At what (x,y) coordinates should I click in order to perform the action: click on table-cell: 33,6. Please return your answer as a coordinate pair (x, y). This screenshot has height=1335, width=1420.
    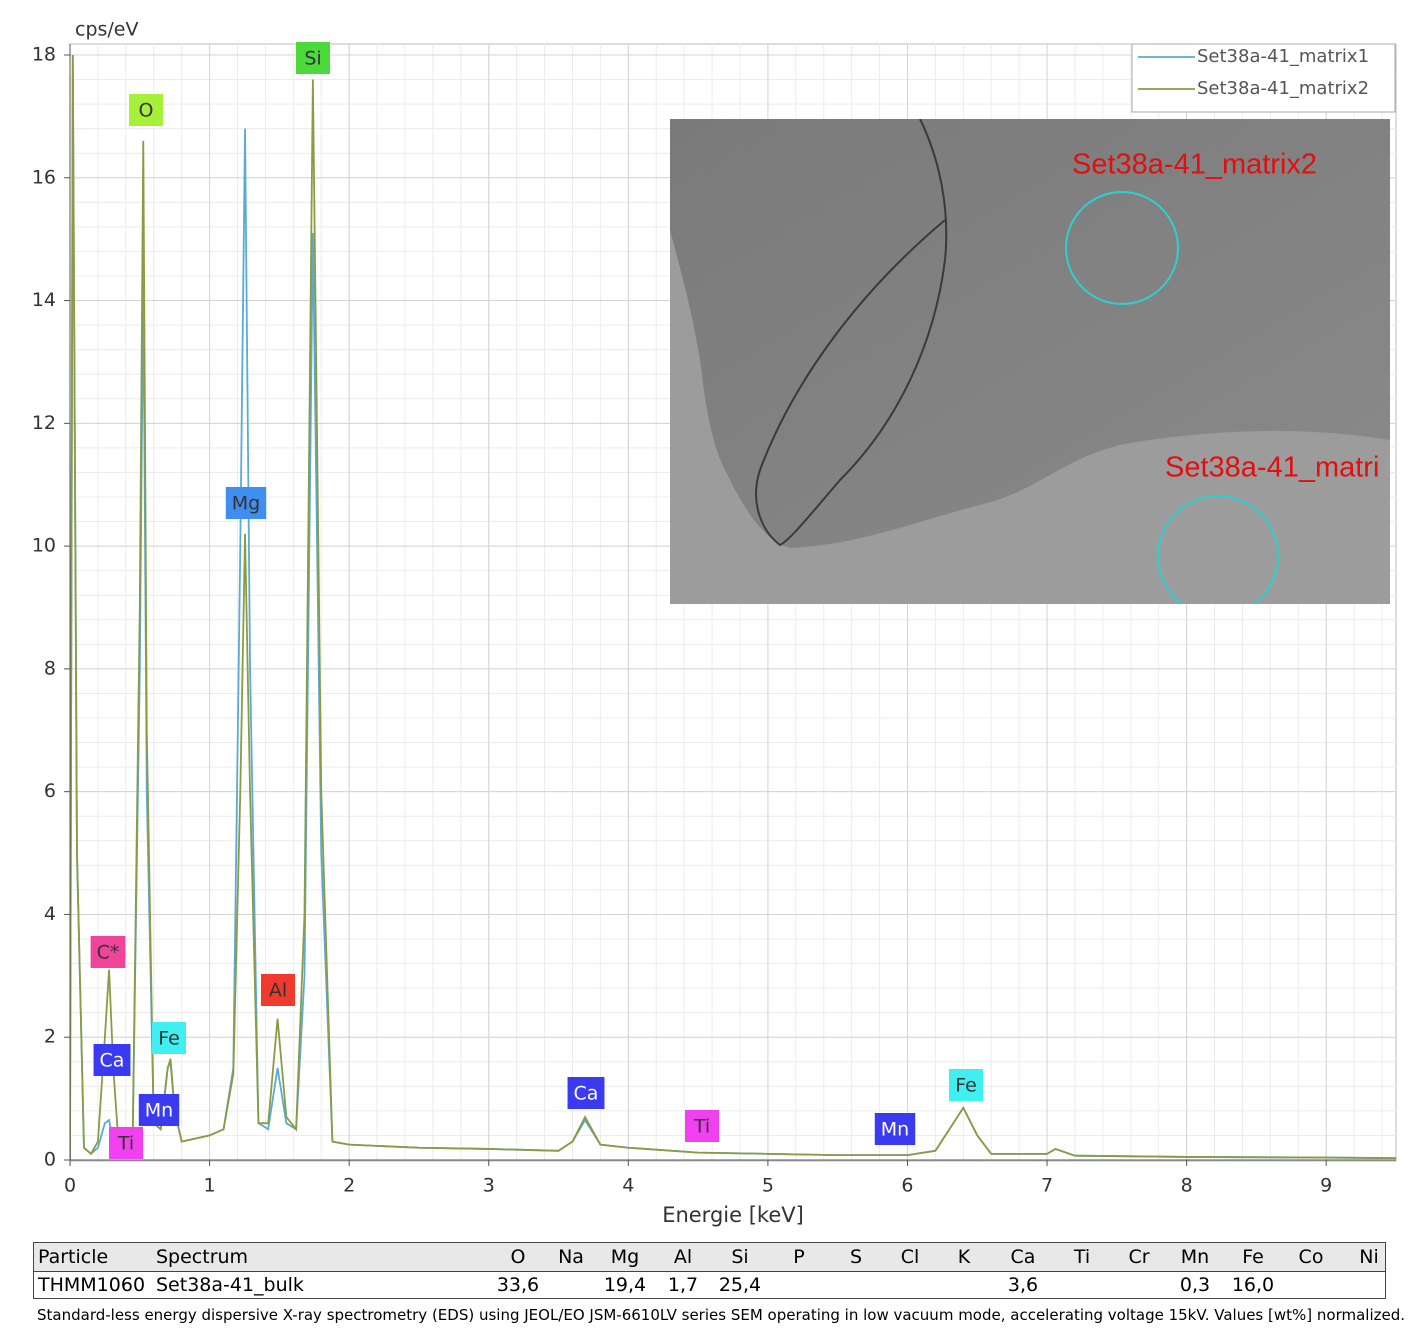
    Looking at the image, I should click on (518, 1285).